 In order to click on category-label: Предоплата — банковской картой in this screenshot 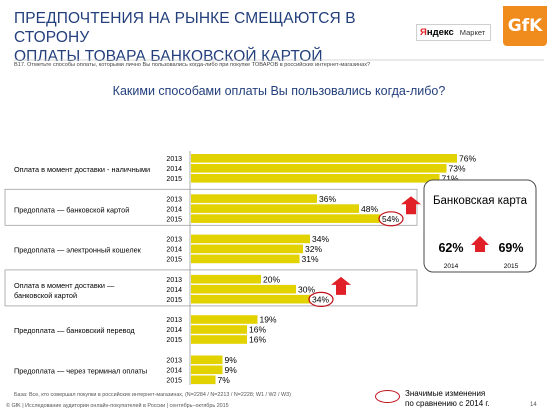, I will do `click(71, 209)`.